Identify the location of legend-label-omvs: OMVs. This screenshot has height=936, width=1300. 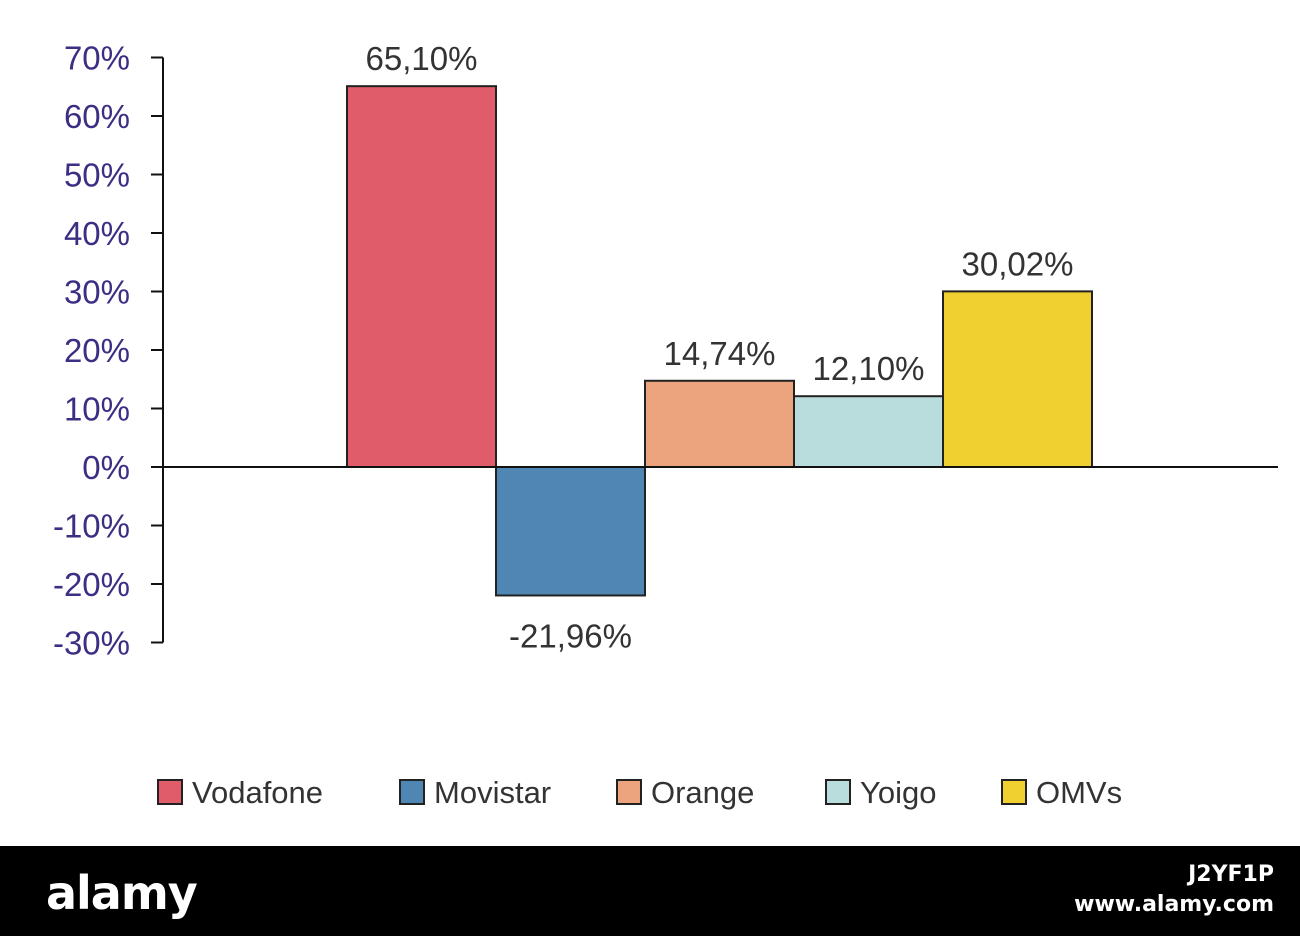
(1079, 792).